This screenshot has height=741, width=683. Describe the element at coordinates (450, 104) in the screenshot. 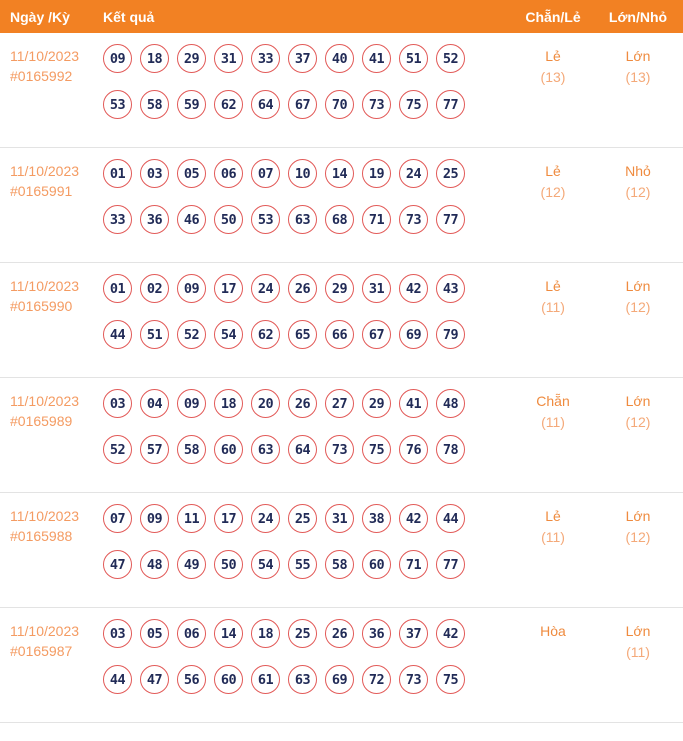

I see `number-ball: 77` at that location.